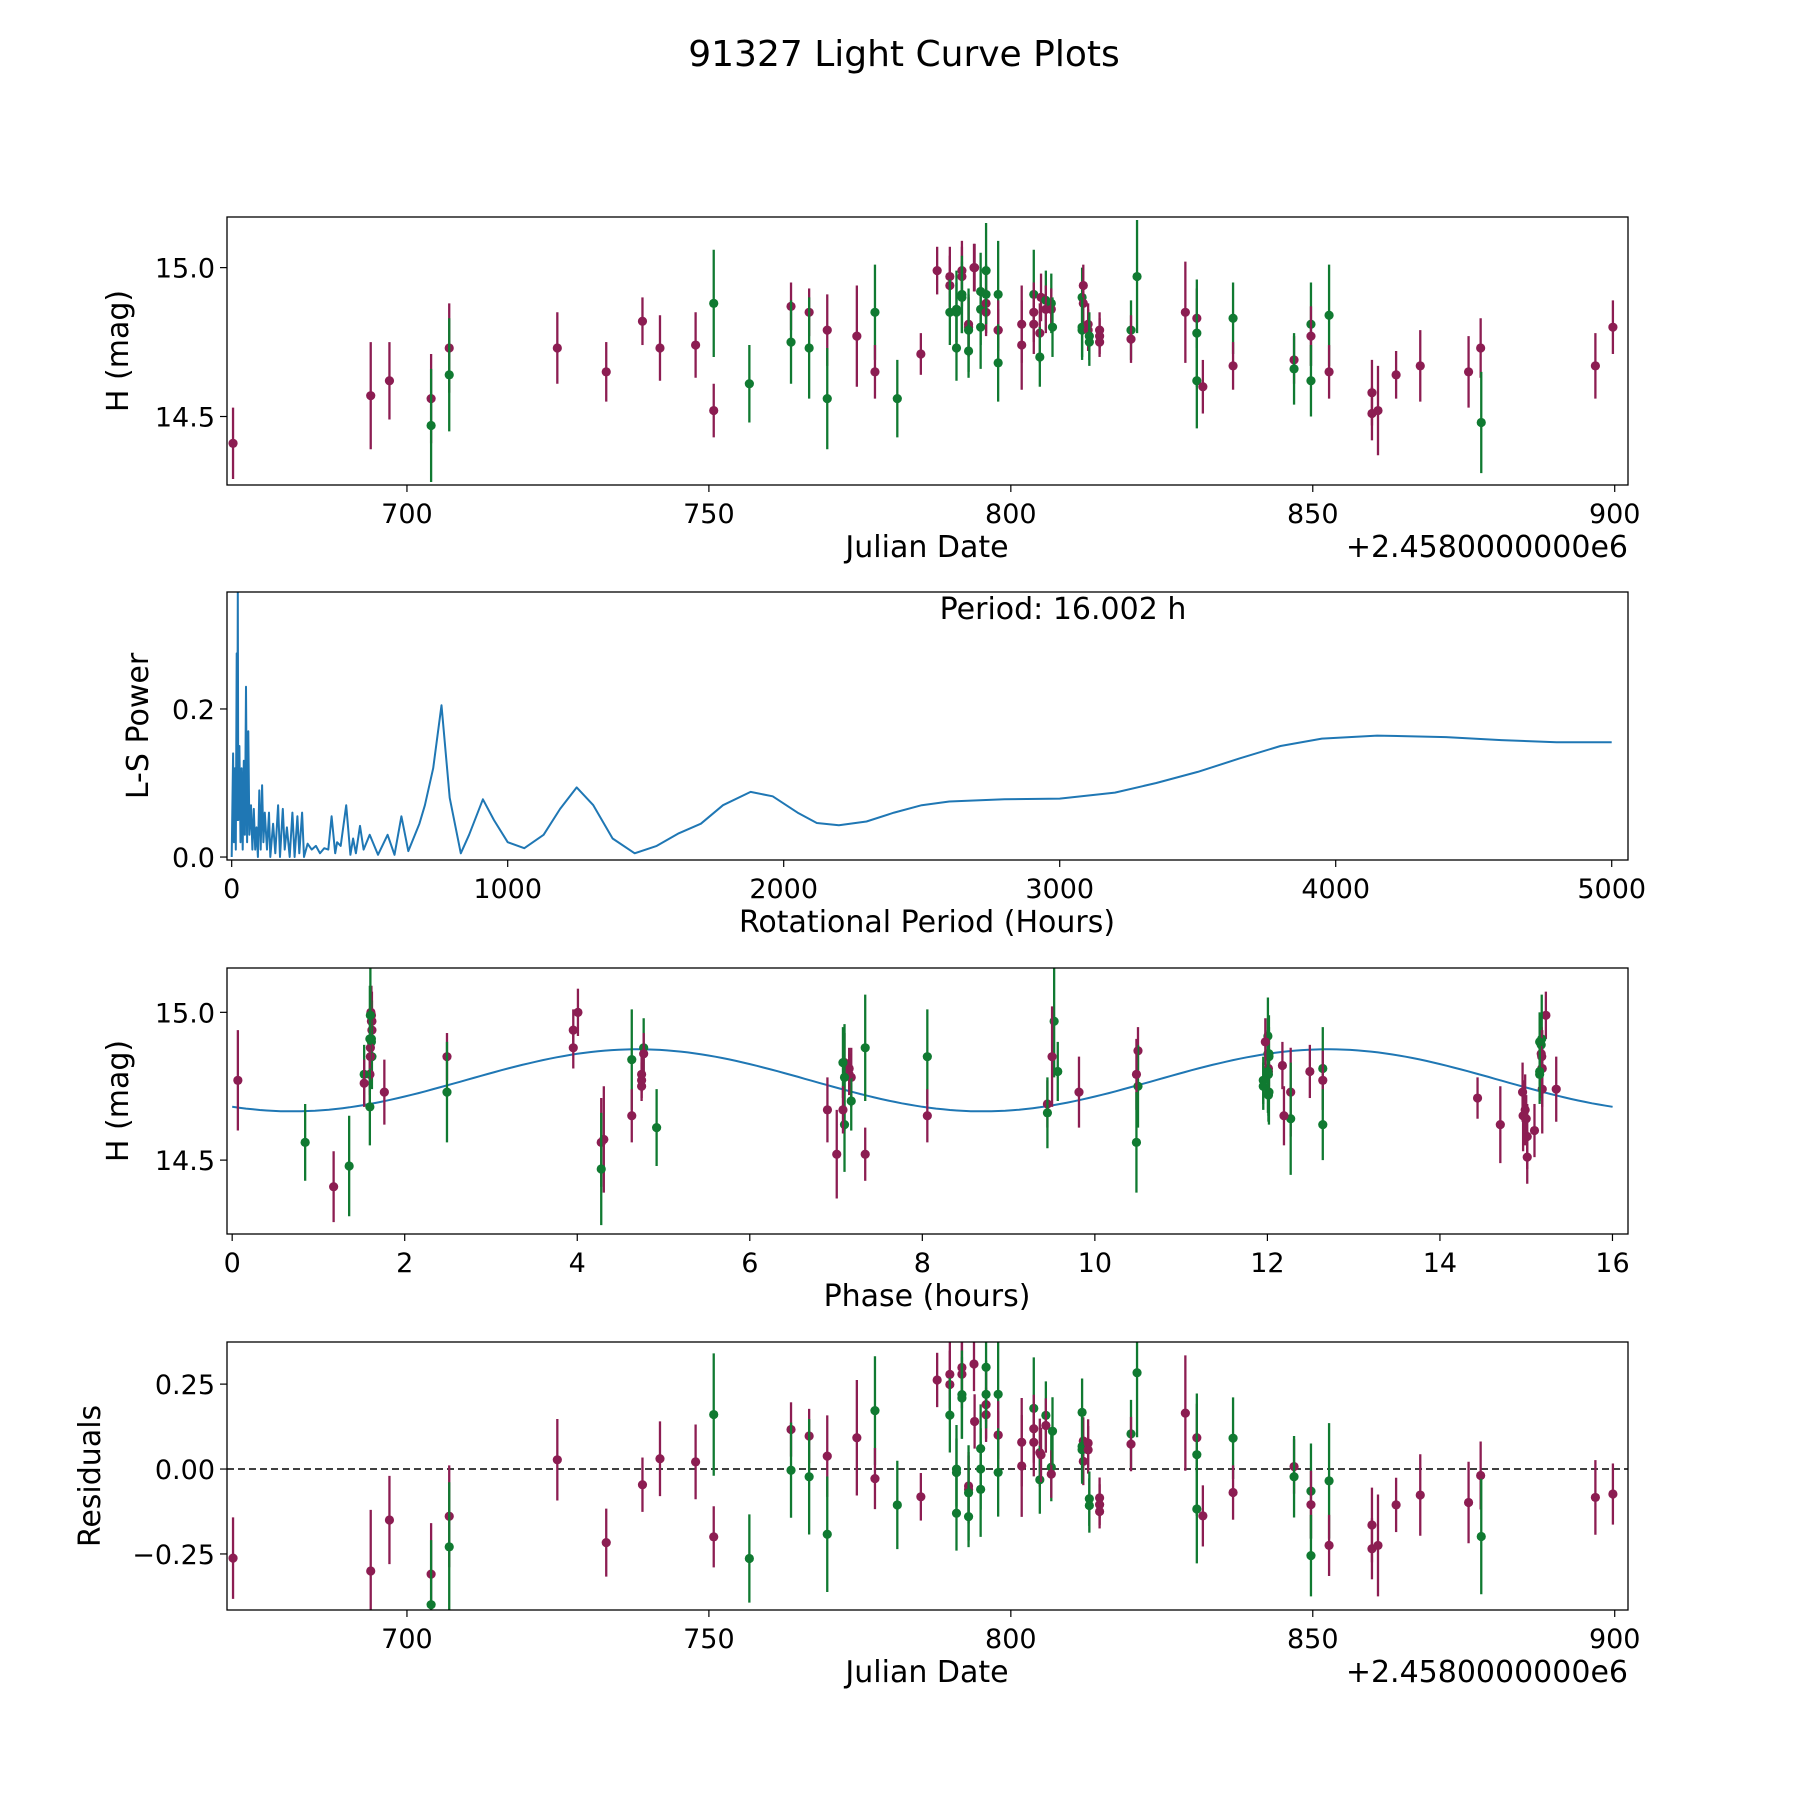 This screenshot has width=1800, height=1800. Describe the element at coordinates (185, 269) in the screenshot. I see `y-tick-label: 15.0` at that location.